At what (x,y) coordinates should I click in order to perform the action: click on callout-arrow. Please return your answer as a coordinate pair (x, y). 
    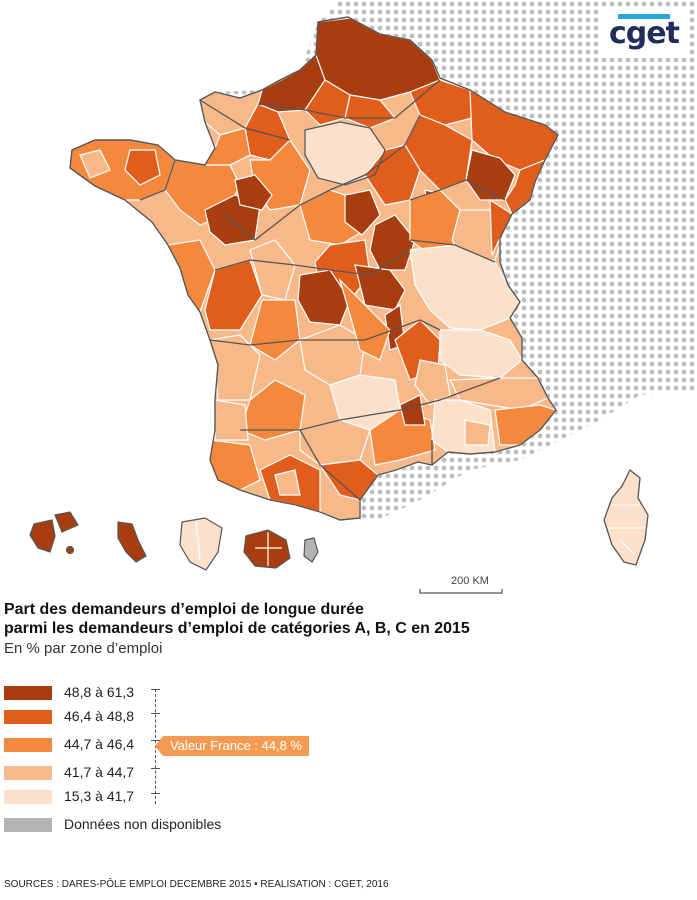
    Looking at the image, I should click on (159, 746).